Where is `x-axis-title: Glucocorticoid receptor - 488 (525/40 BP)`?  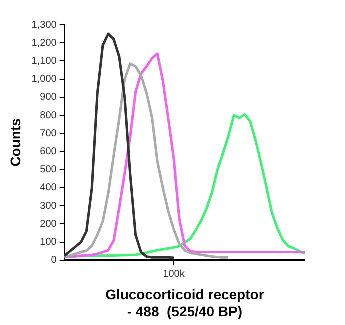
x-axis-title: Glucocorticoid receptor - 488 (525/40 BP) is located at coordinates (185, 303).